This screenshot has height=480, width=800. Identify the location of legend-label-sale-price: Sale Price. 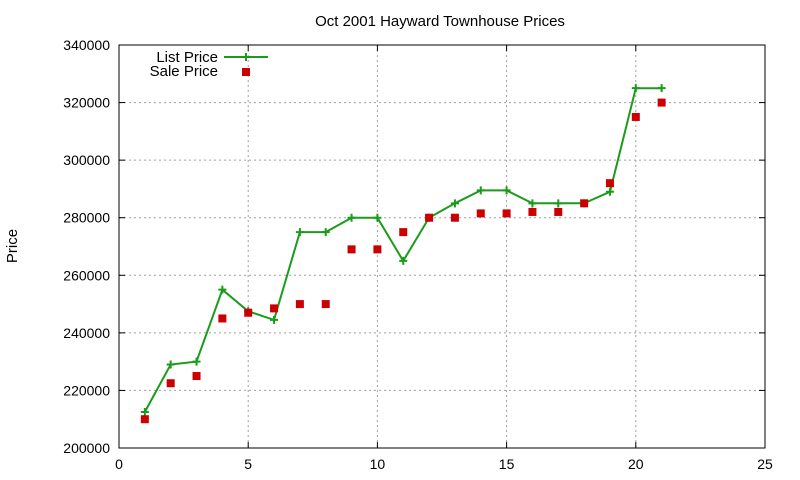
(184, 71).